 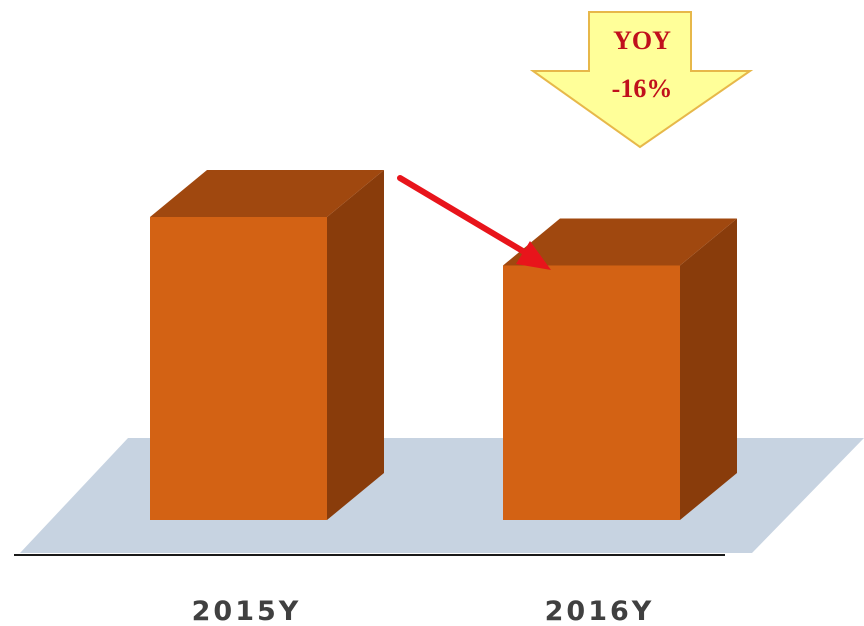 I want to click on trend-arrow-head, so click(x=533, y=255).